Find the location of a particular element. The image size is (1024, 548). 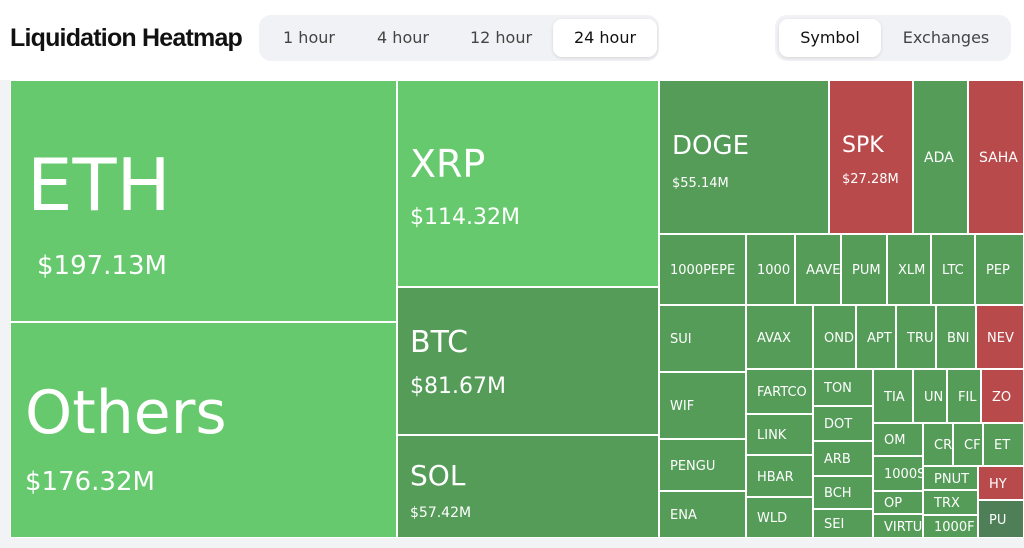

timeframe-24h-button: 24 hour is located at coordinates (605, 38).